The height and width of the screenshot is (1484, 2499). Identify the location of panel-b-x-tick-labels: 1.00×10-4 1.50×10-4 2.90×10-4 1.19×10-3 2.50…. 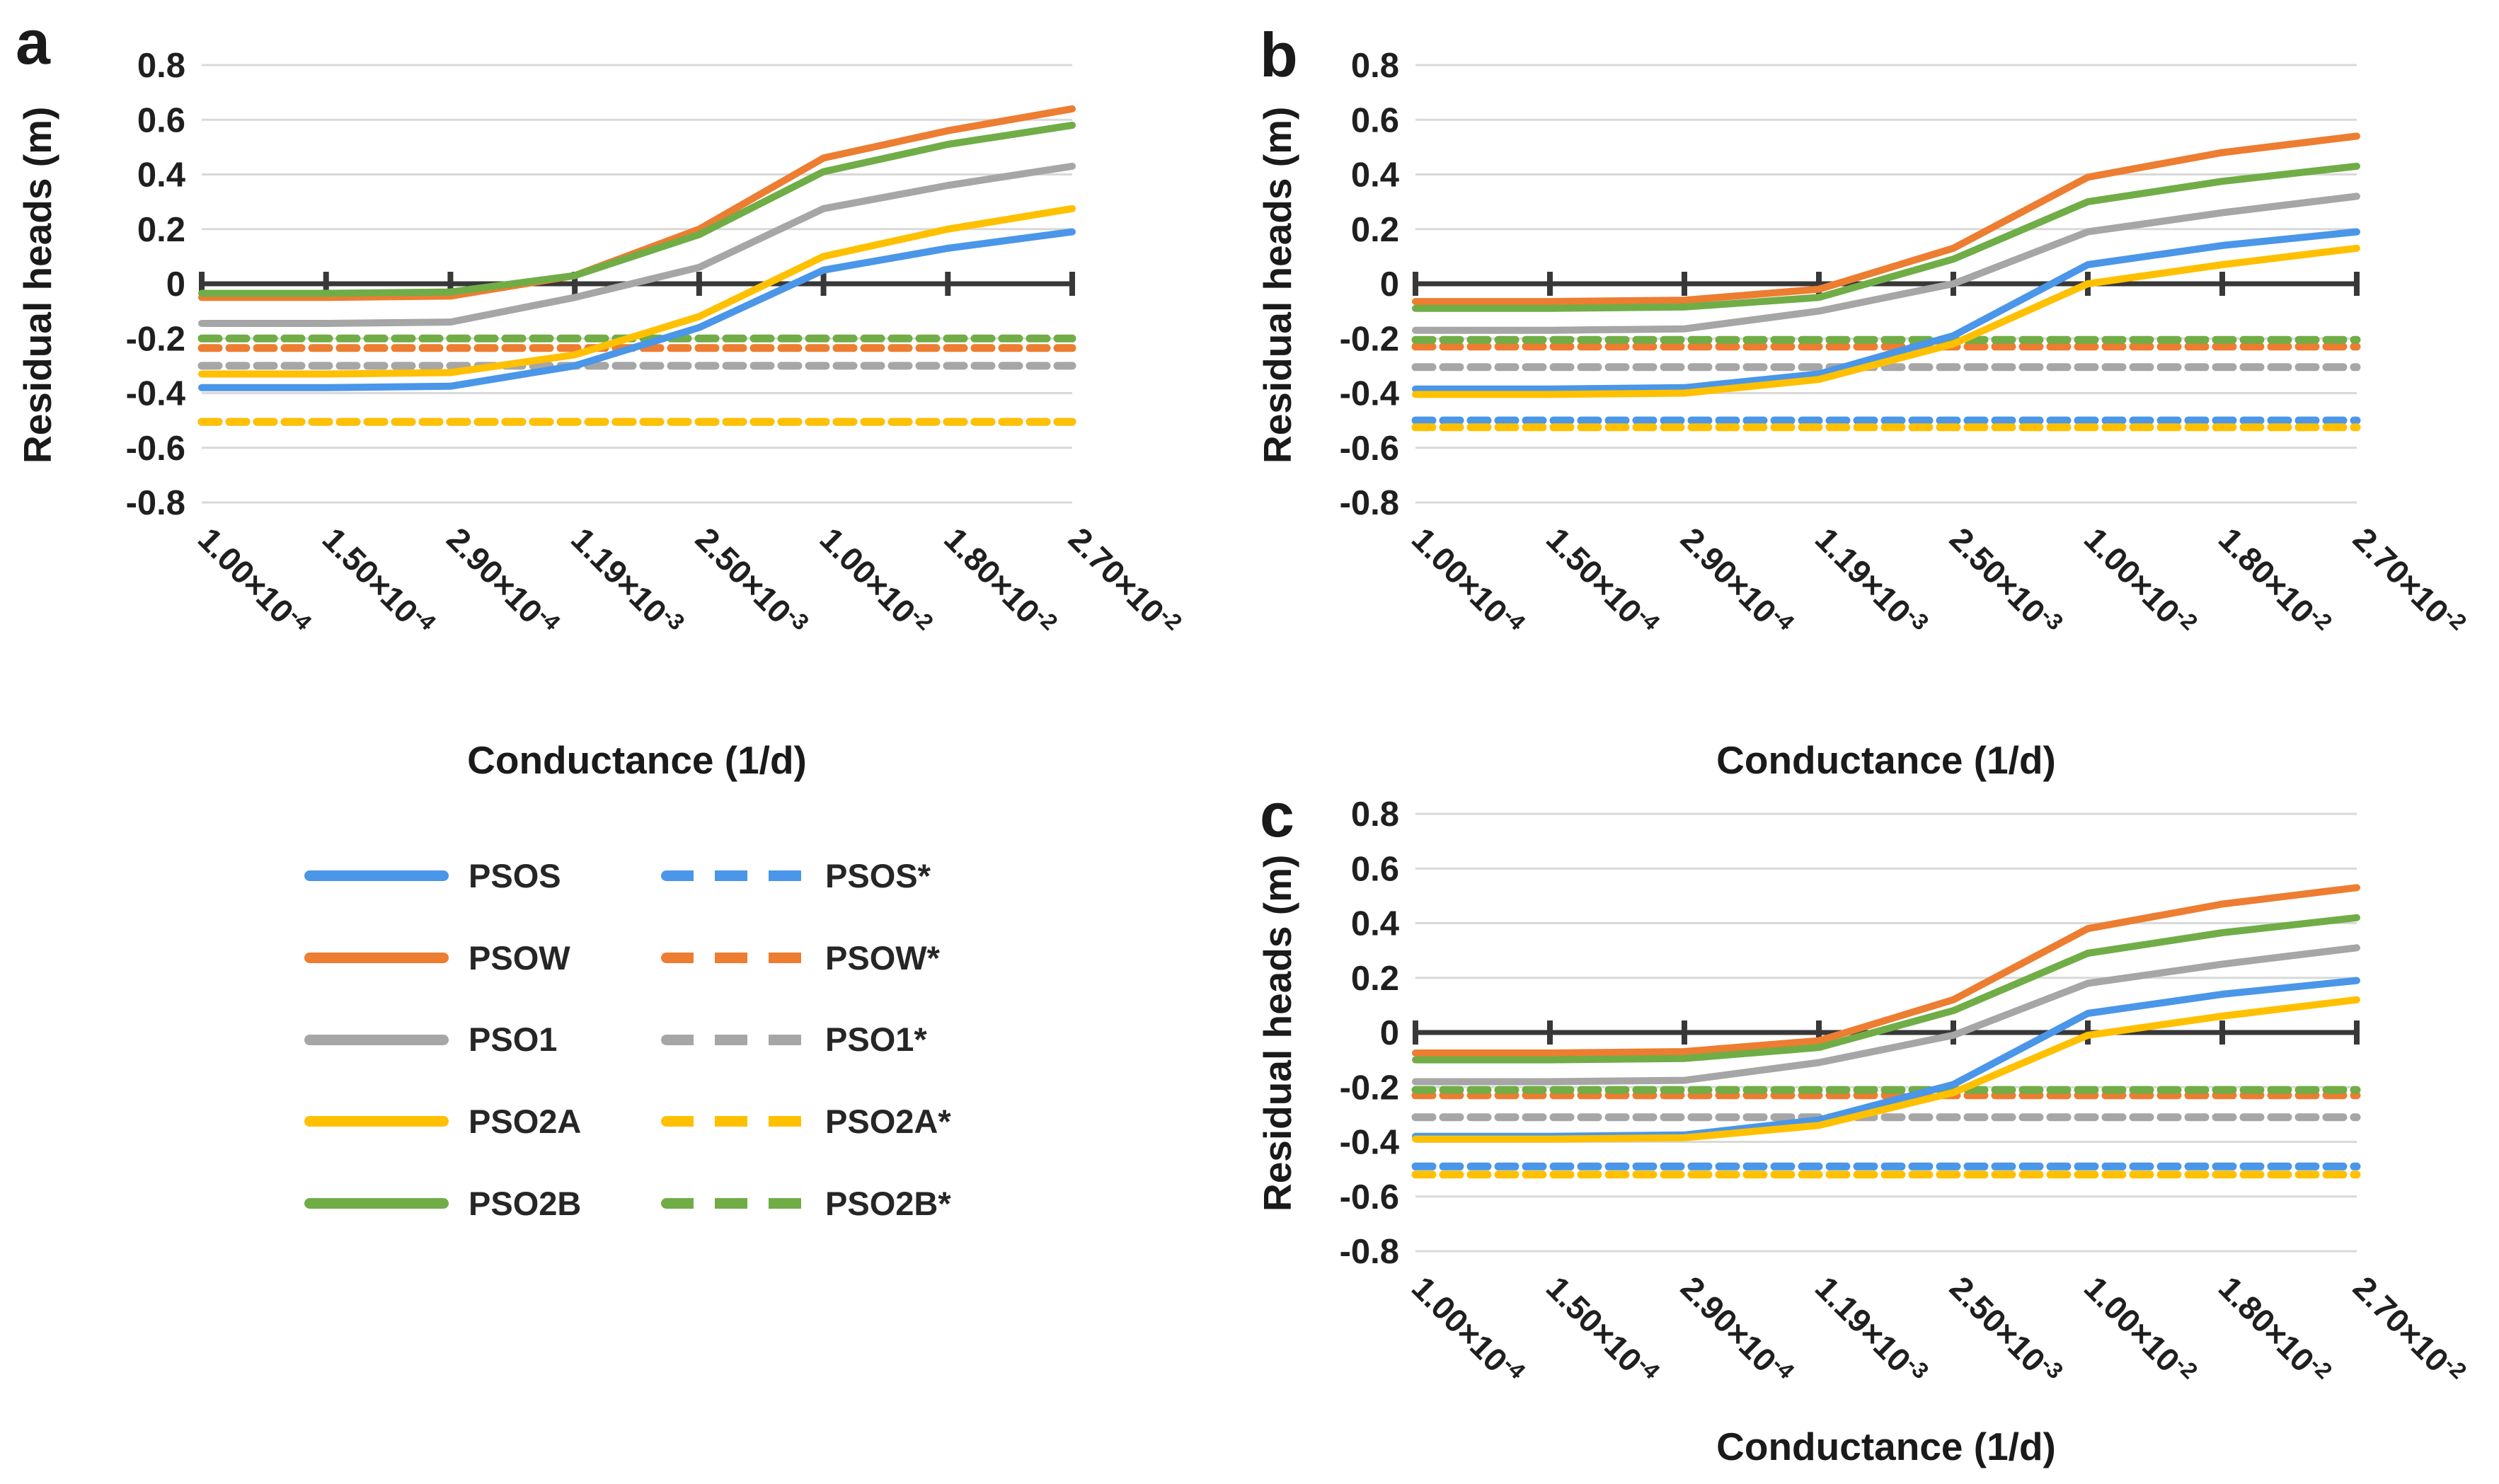
(1938, 582).